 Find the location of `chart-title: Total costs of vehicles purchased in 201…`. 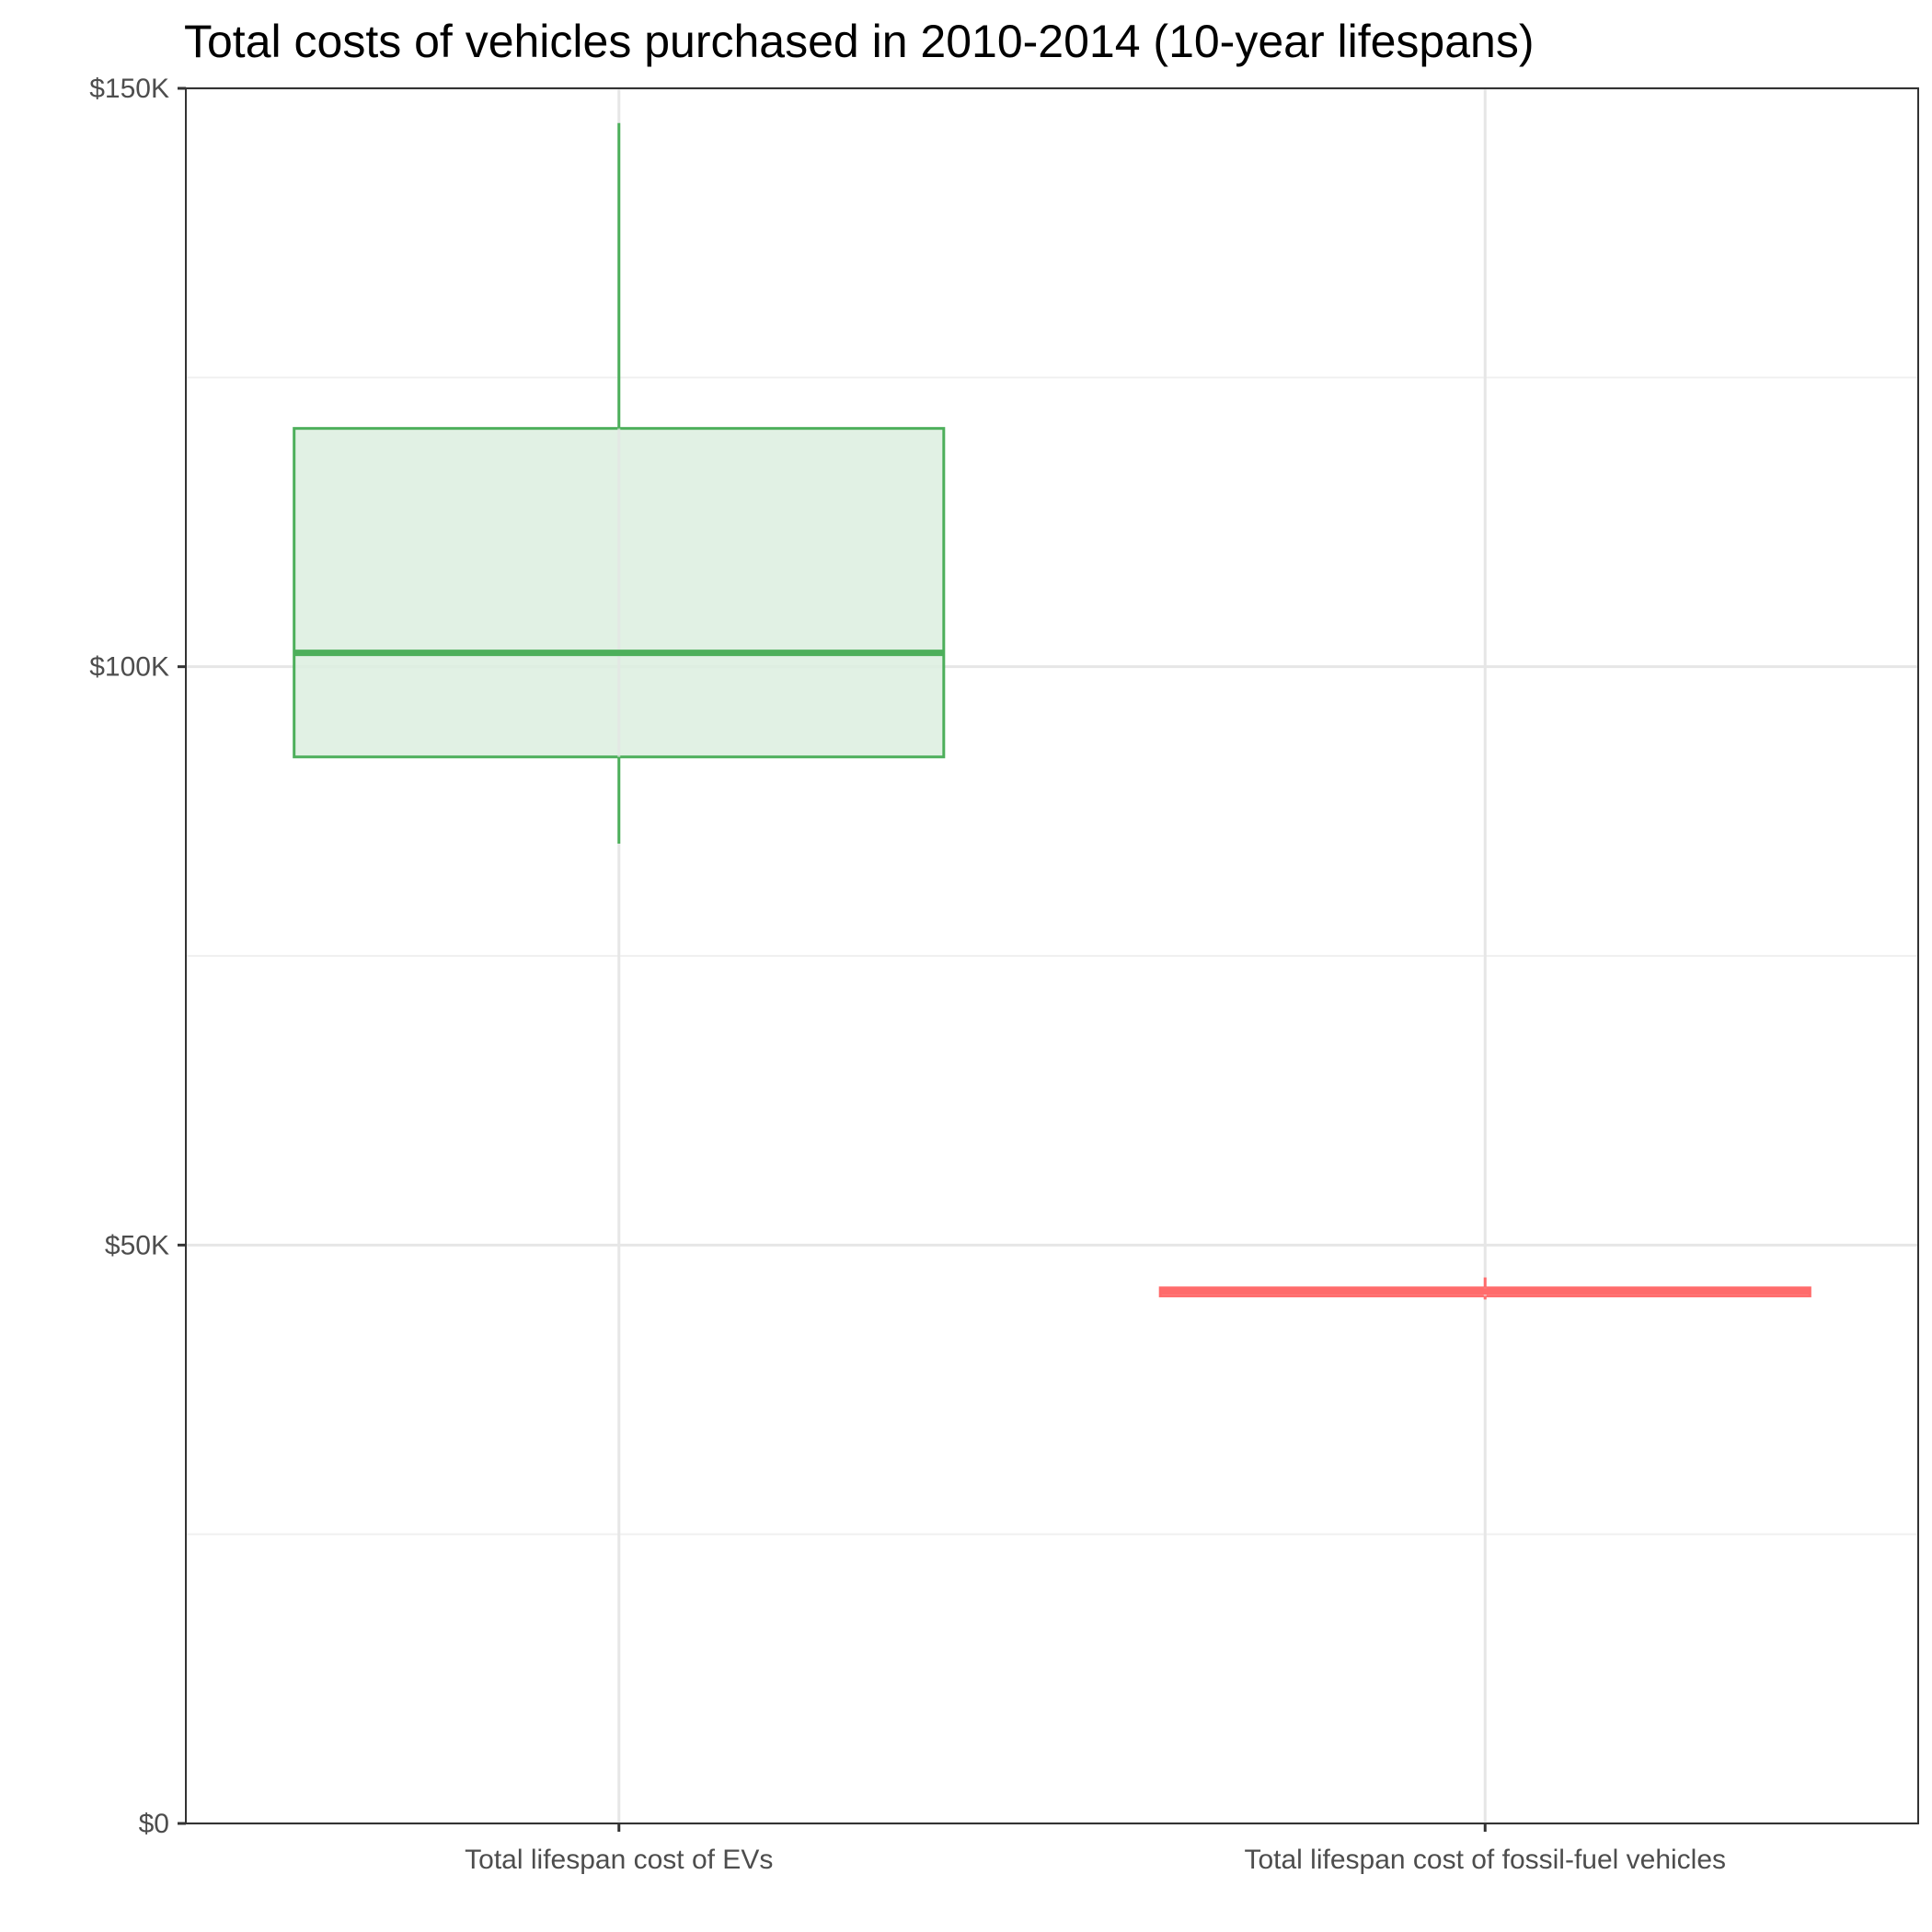

chart-title: Total costs of vehicles purchased in 201… is located at coordinates (859, 41).